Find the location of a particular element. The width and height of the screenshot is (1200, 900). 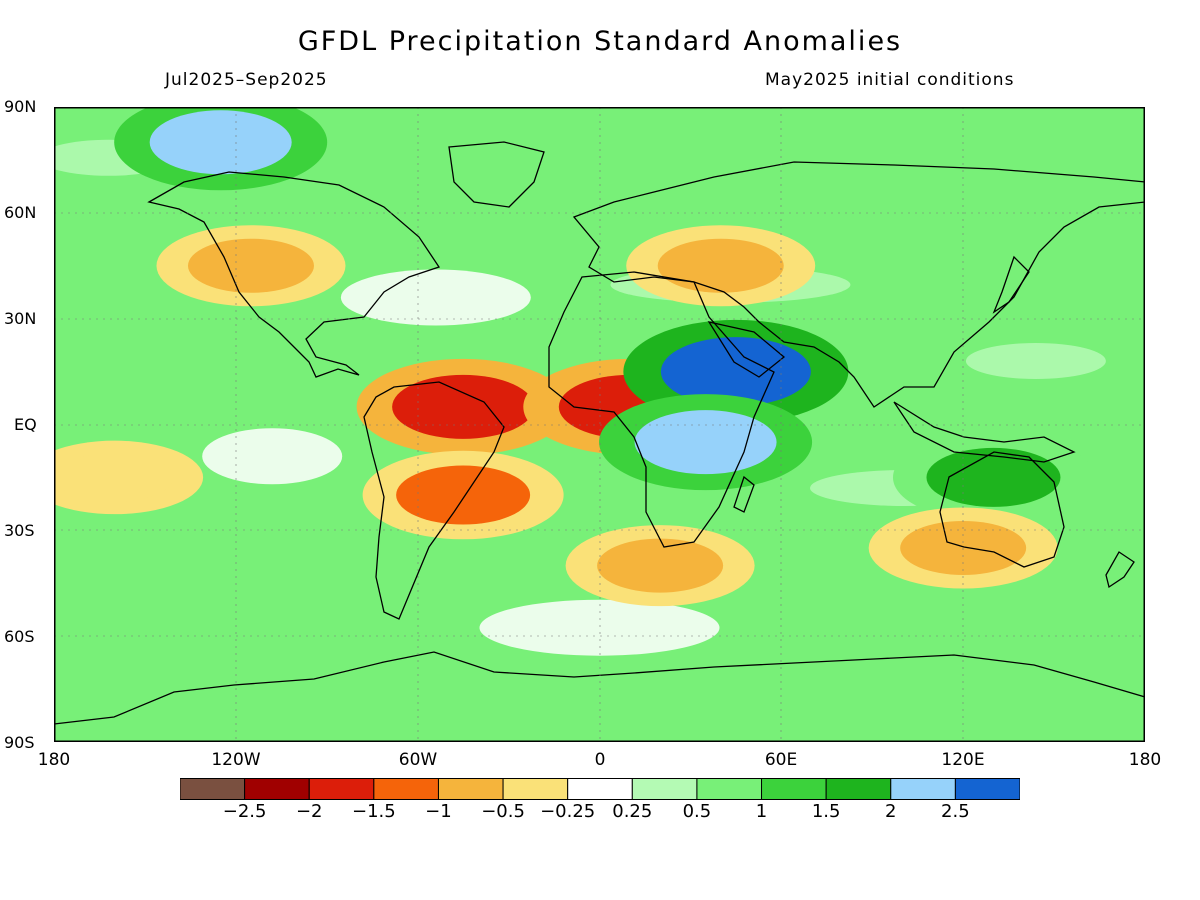

coast-north-america is located at coordinates (294, 274).